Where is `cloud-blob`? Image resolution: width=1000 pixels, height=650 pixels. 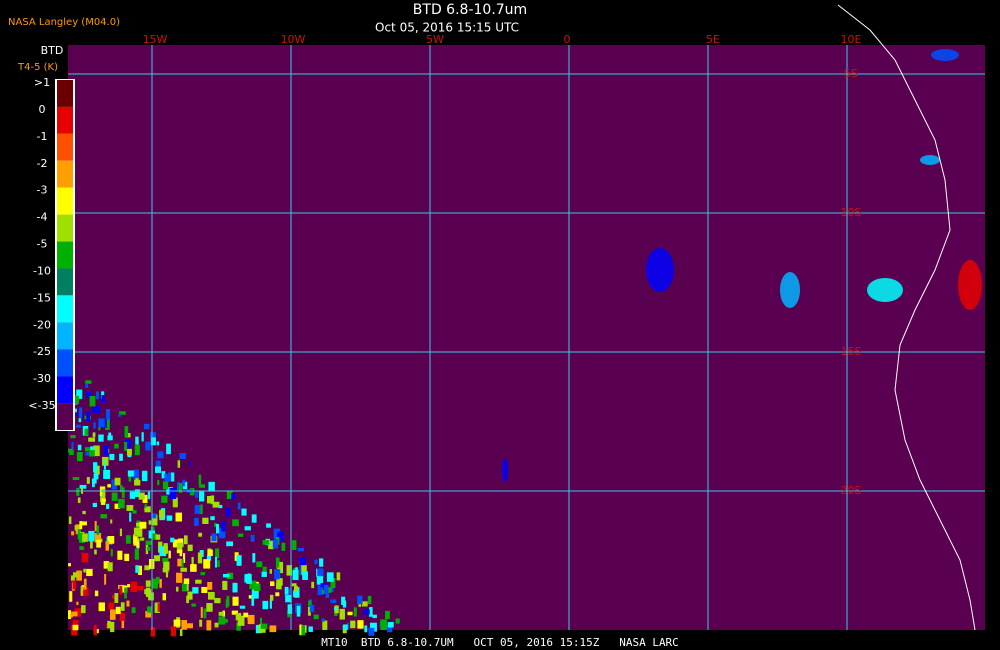 cloud-blob is located at coordinates (945, 55).